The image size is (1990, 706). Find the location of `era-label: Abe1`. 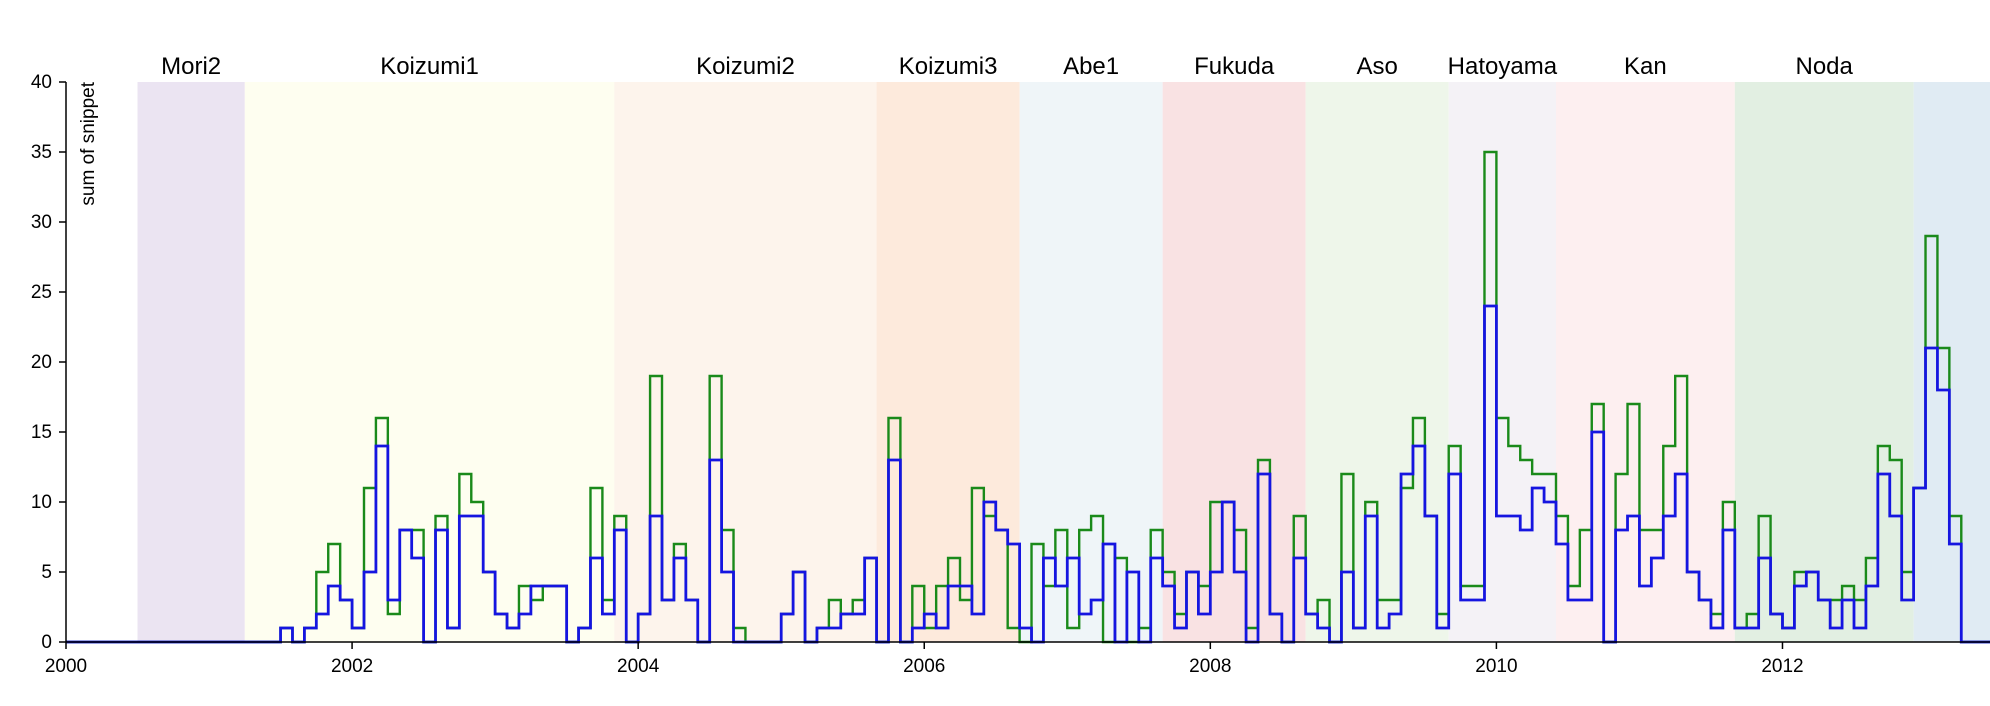

era-label: Abe1 is located at coordinates (1091, 66).